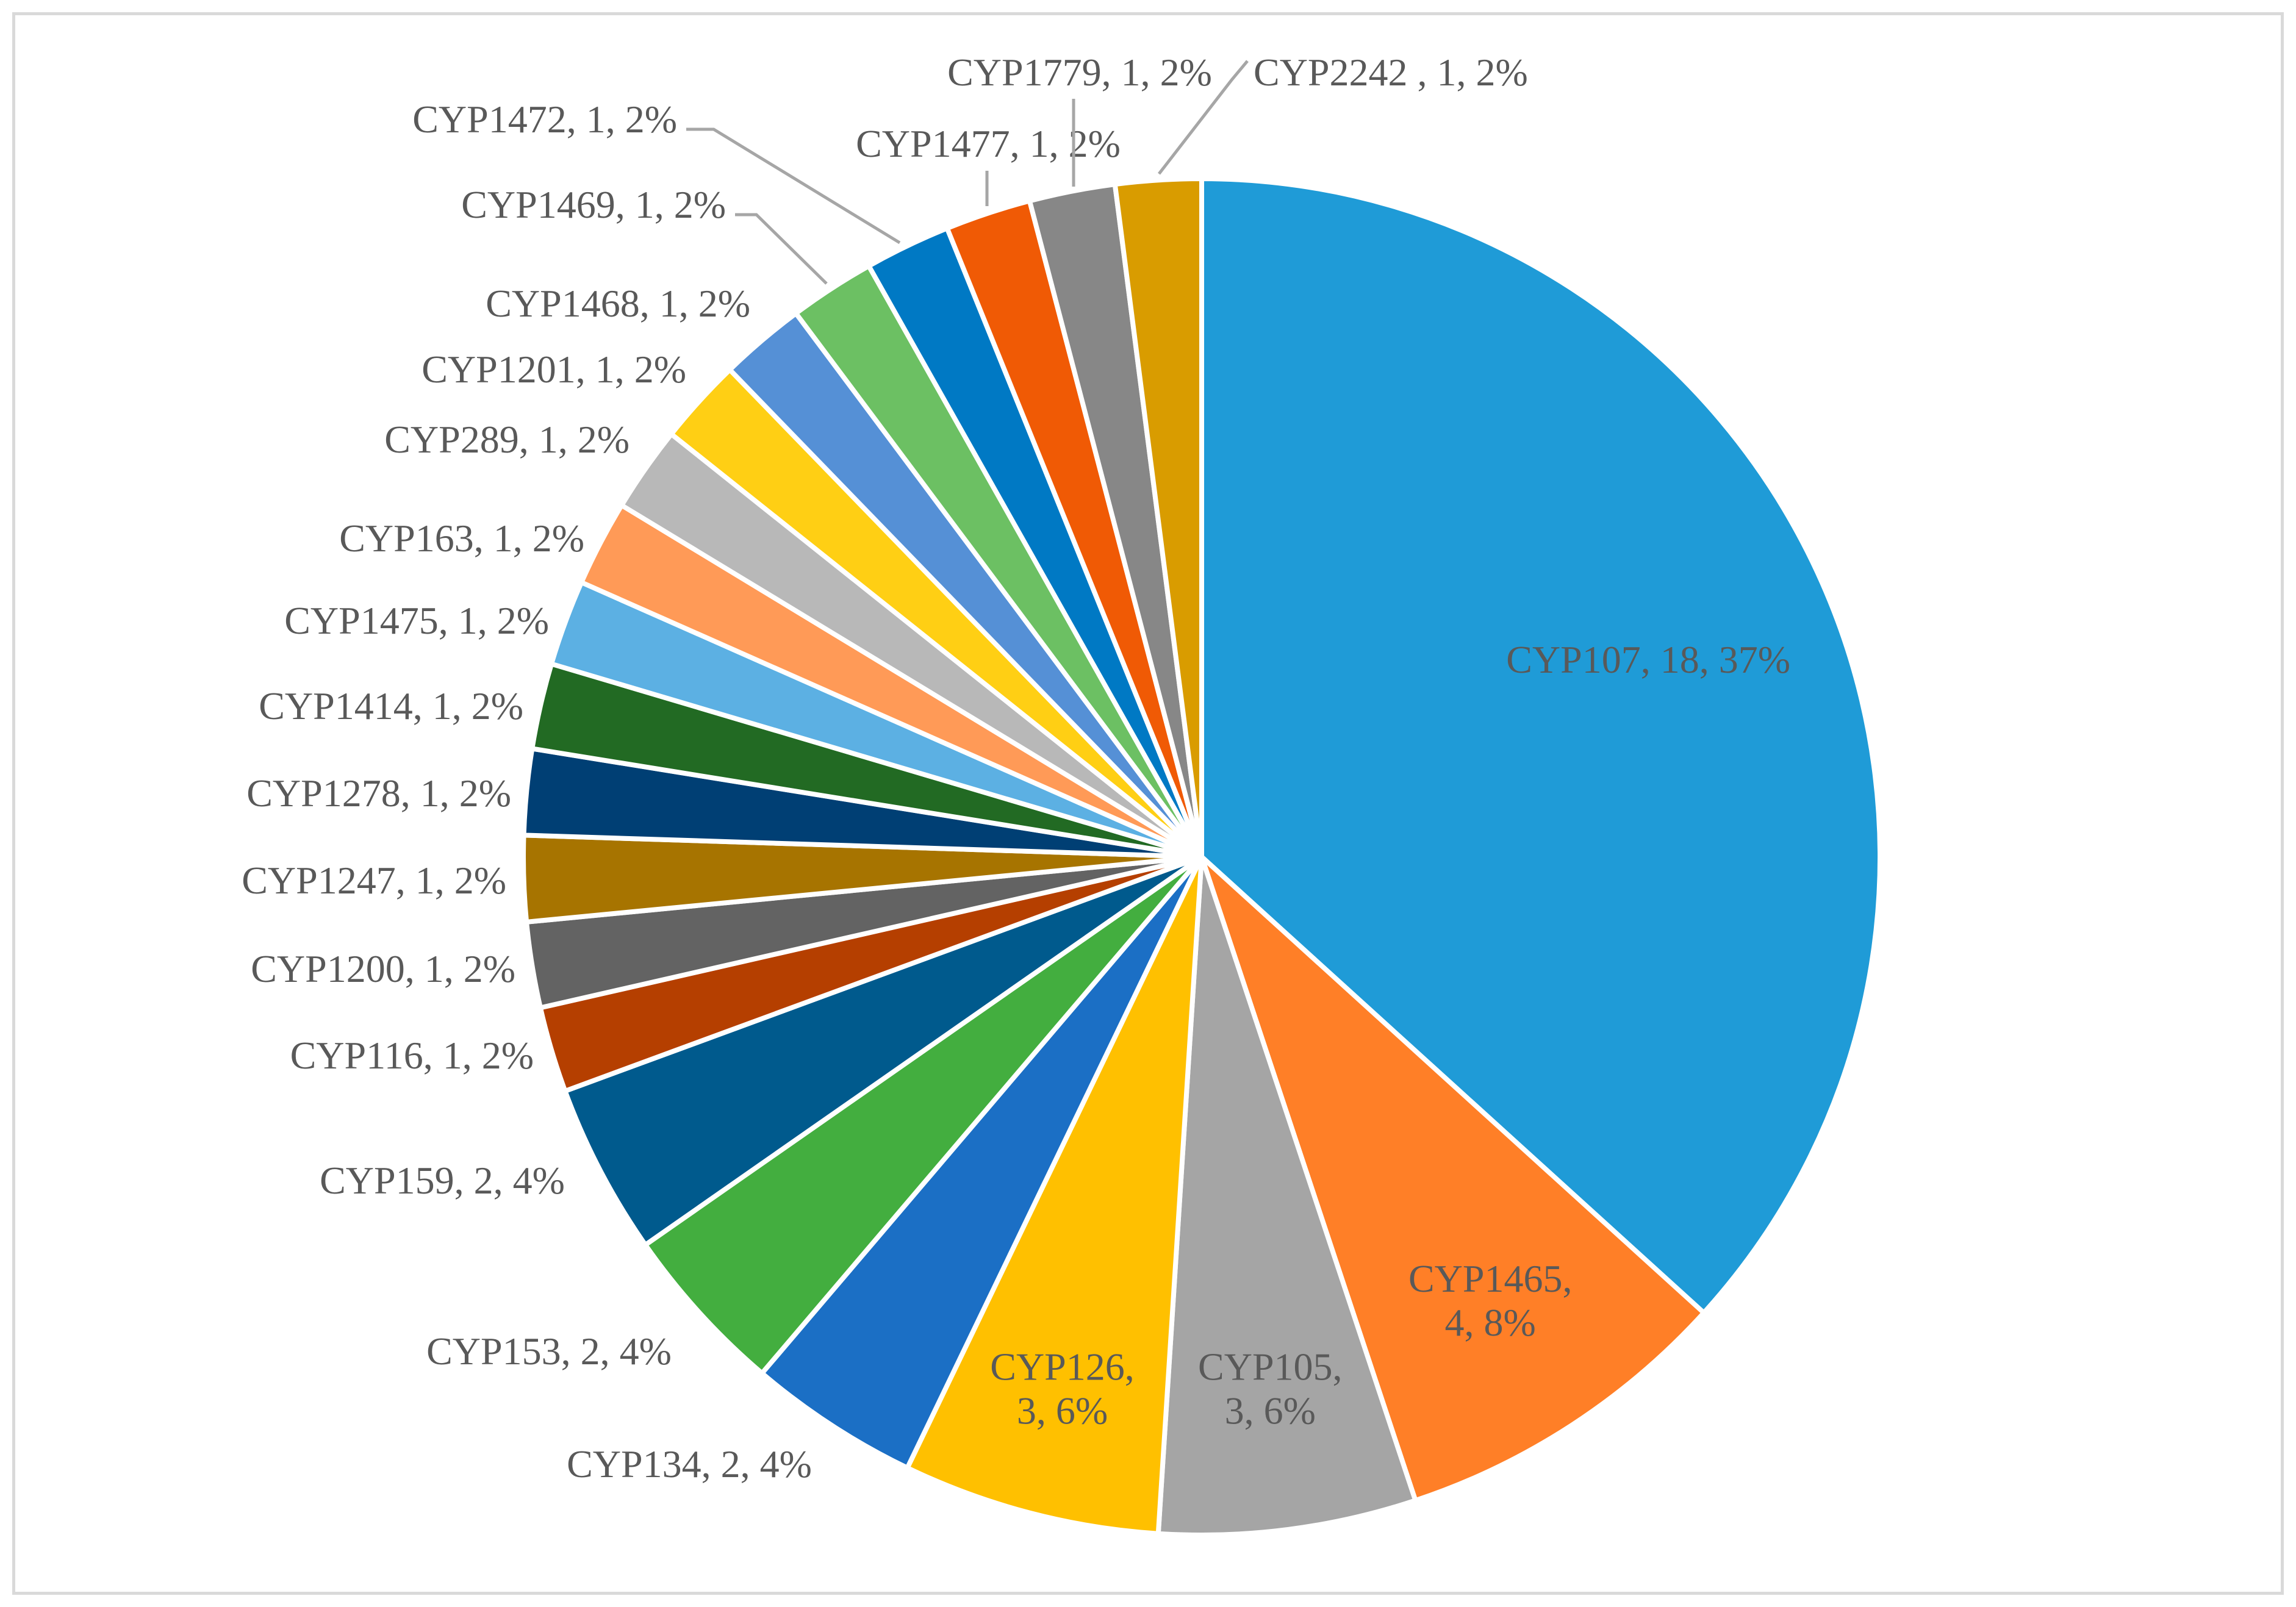 Image resolution: width=2296 pixels, height=1607 pixels. What do you see at coordinates (1287, 1195) in the screenshot?
I see `slice-cyp105` at bounding box center [1287, 1195].